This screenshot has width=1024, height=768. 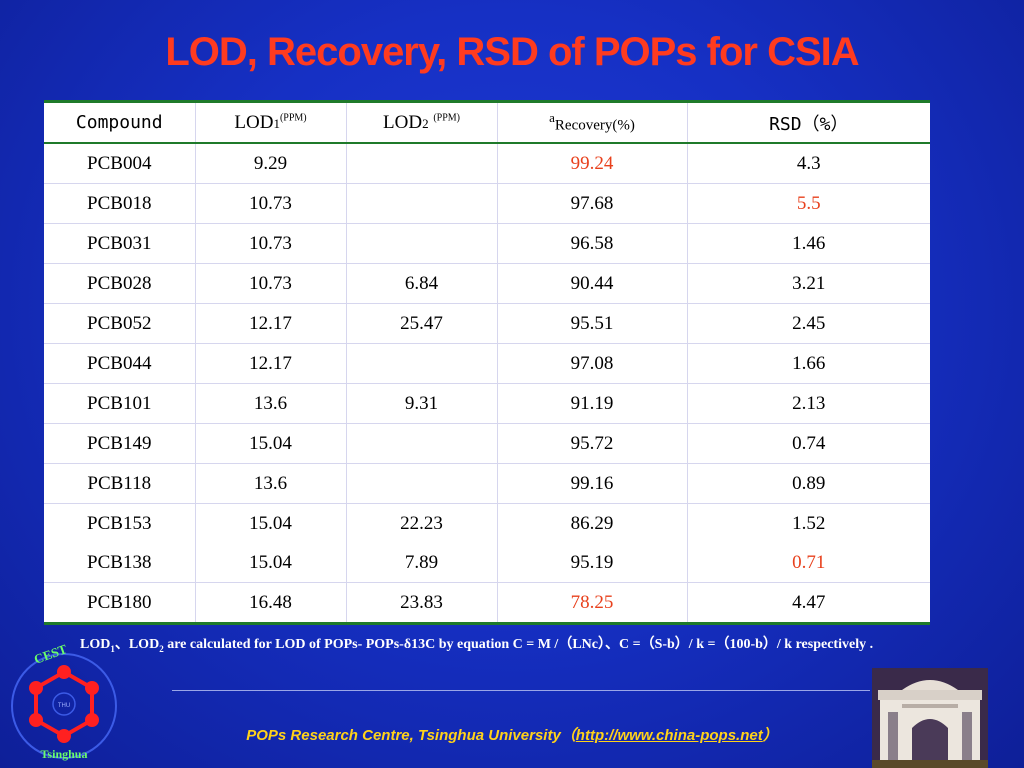 I want to click on cell-recovery: 97.68, so click(x=591, y=203).